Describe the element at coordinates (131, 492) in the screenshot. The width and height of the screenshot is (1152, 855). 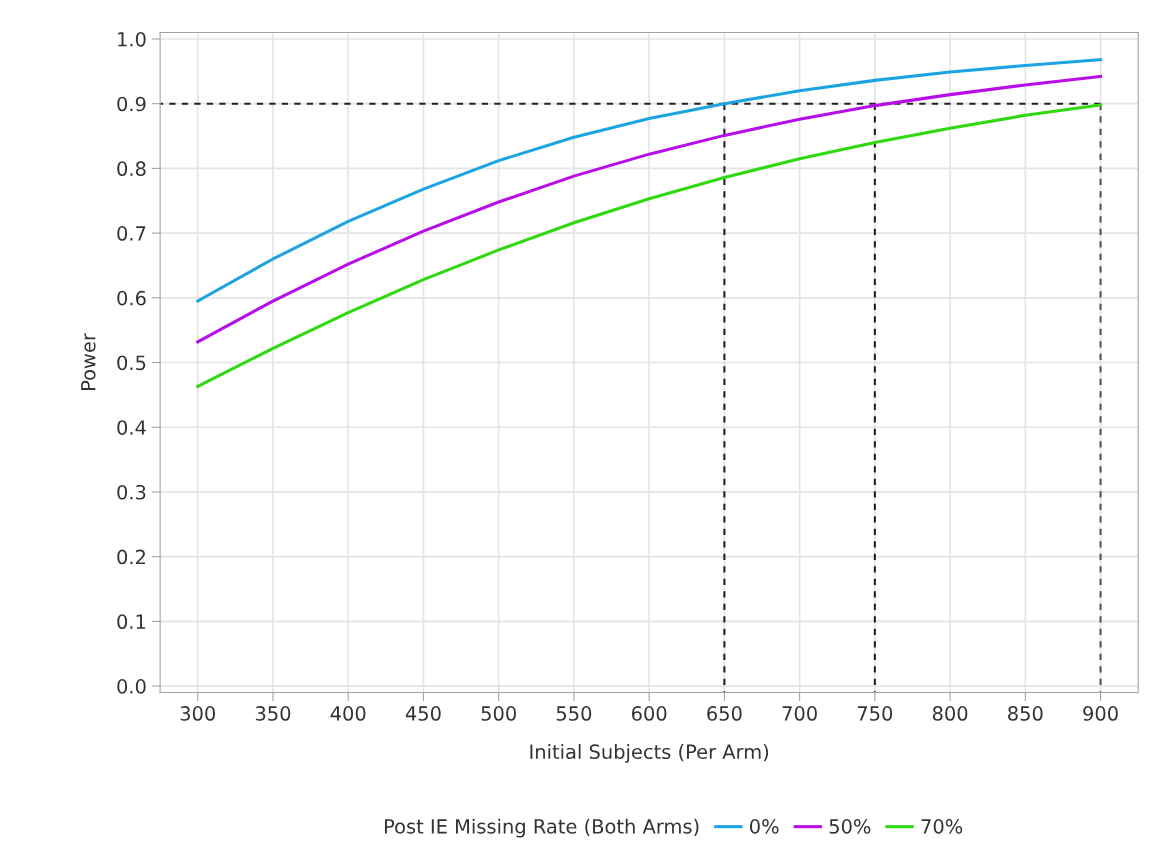
I see `y-tick-label: 0.3` at that location.